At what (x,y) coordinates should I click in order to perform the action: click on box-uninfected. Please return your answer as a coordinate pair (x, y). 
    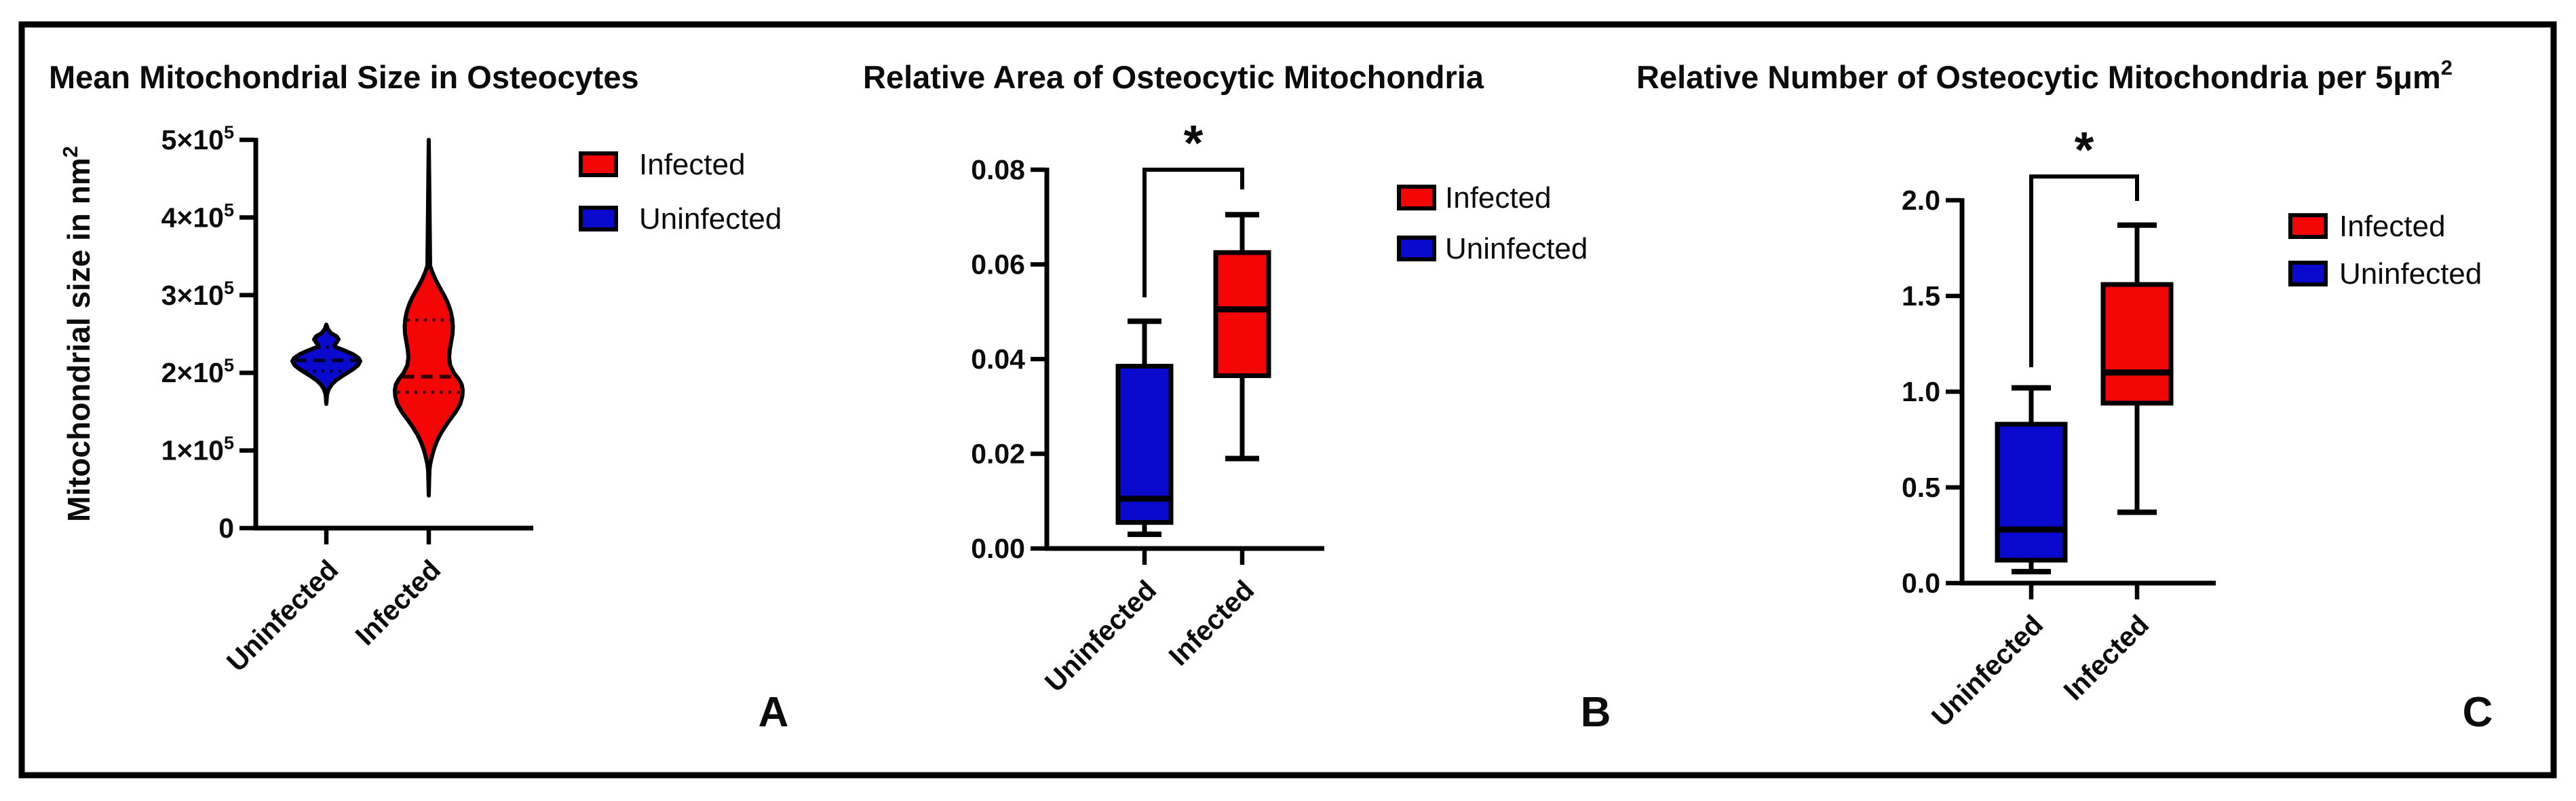
    Looking at the image, I should click on (2031, 493).